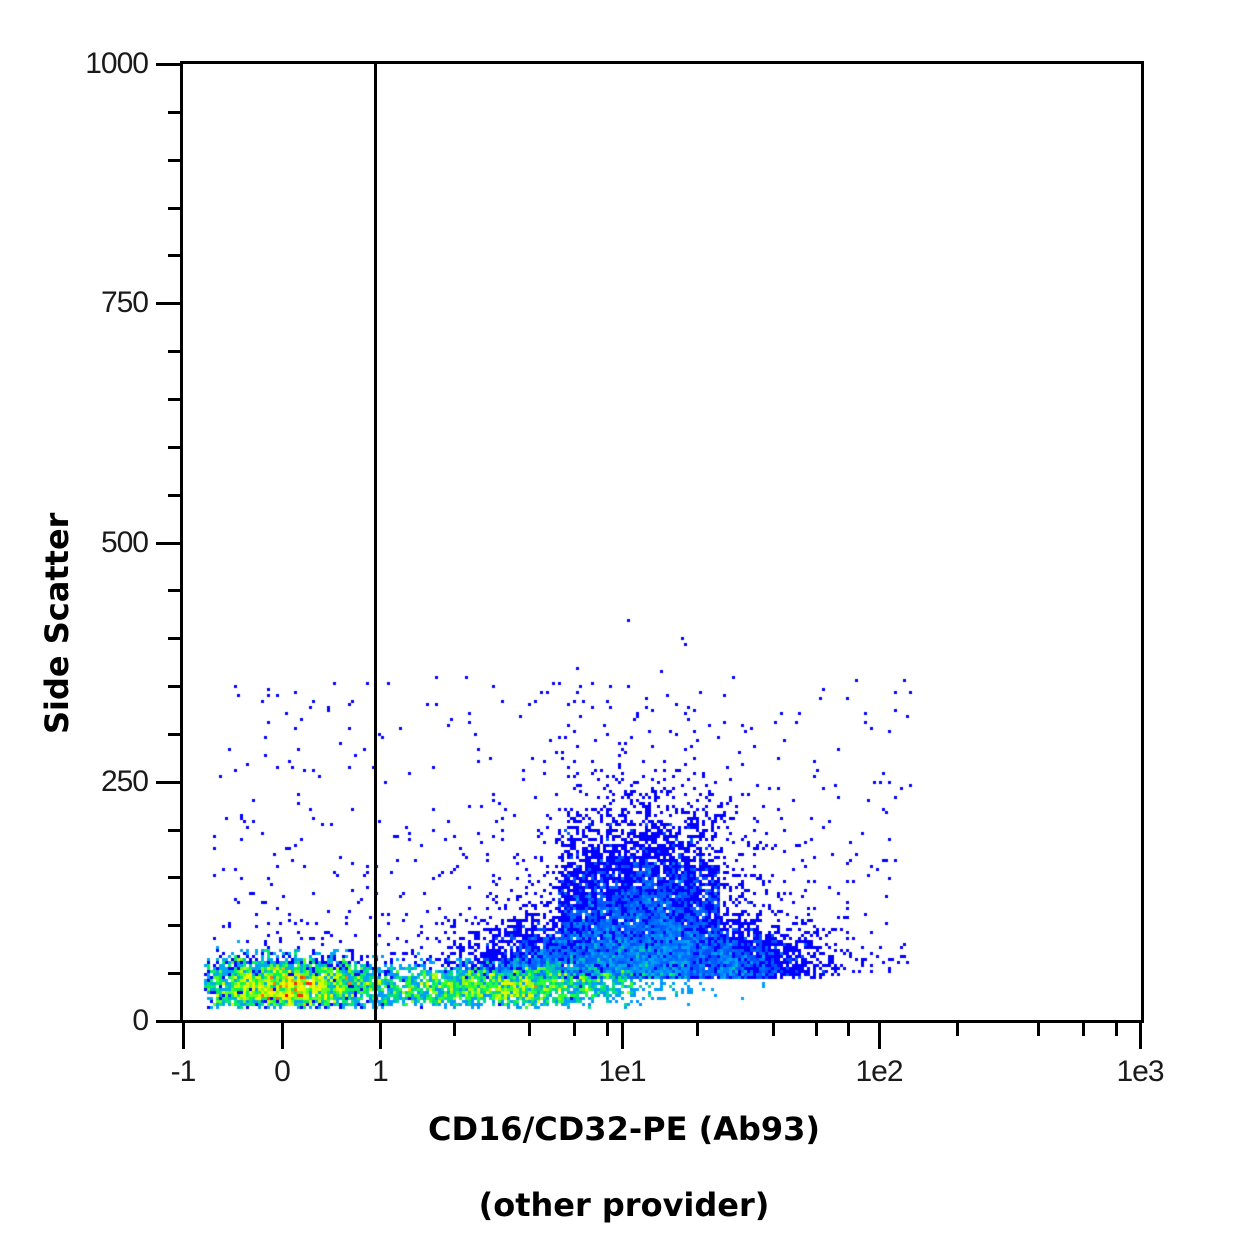  Describe the element at coordinates (622, 1071) in the screenshot. I see `x-tick-label: 1e1` at that location.